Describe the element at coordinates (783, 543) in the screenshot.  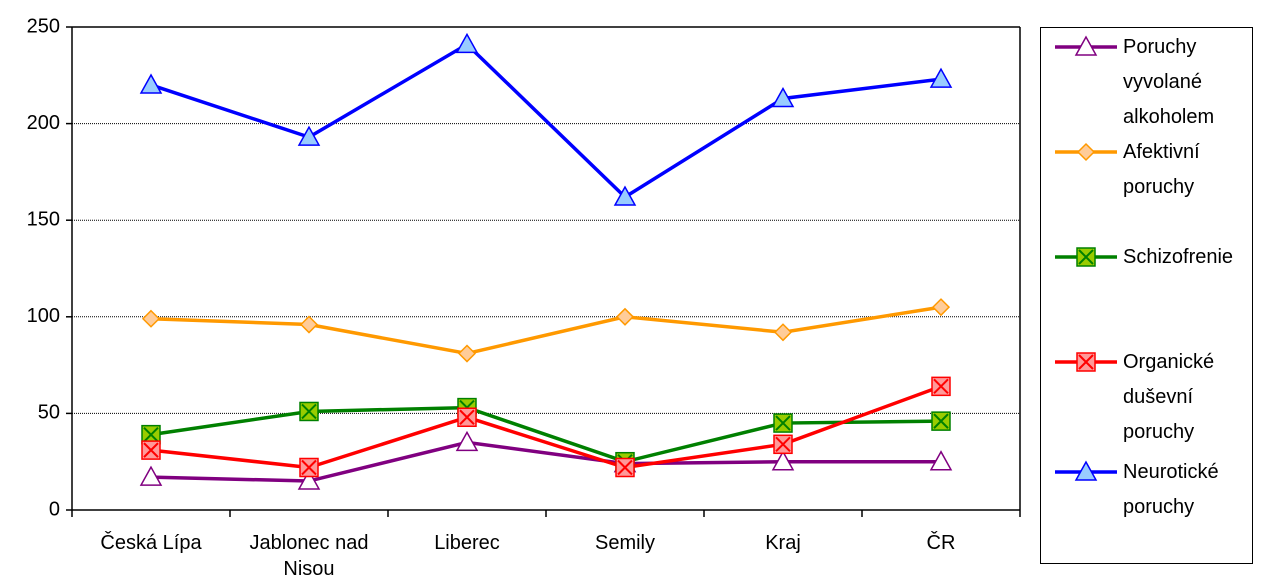
I see `x-tick-label: Kraj` at that location.